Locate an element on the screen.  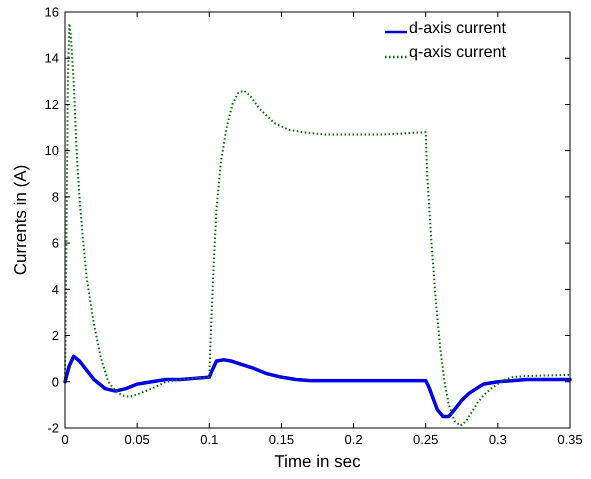
y-tick-label: 8 is located at coordinates (55, 196).